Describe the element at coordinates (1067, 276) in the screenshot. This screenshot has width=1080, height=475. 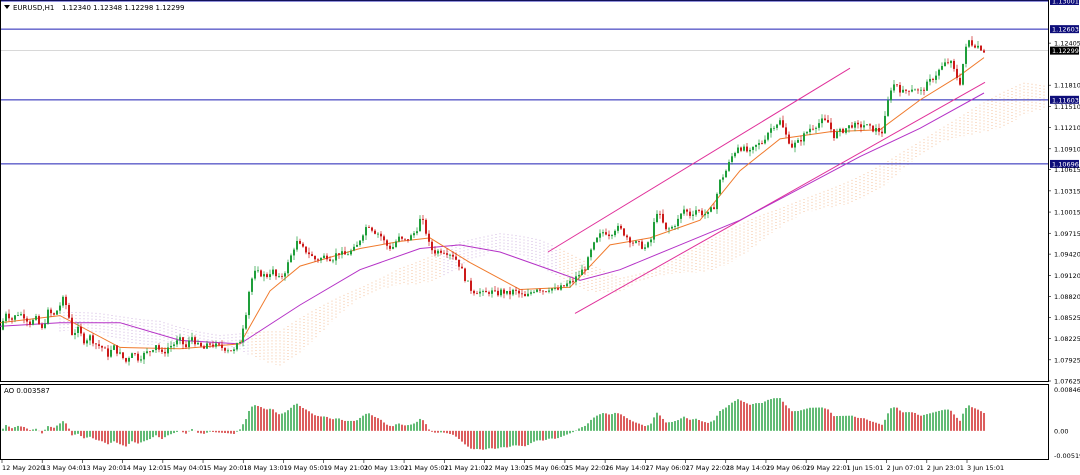
I see `price-tick-label: 1.09120` at that location.